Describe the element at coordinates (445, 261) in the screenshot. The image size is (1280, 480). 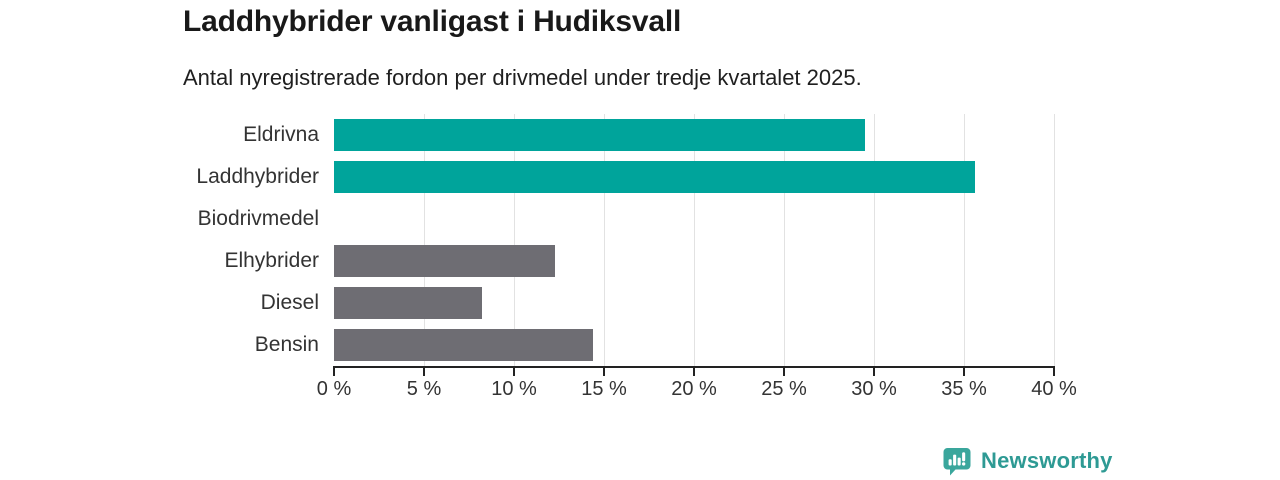
I see `bar-elhybrider` at that location.